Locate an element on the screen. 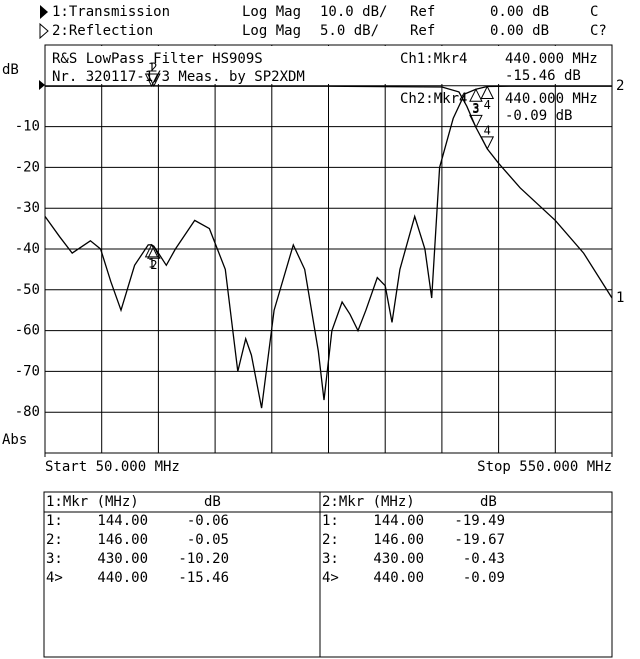  chart-subtitle: Nr. 320117-1/3 Meas. by SP2XDM is located at coordinates (178, 77).